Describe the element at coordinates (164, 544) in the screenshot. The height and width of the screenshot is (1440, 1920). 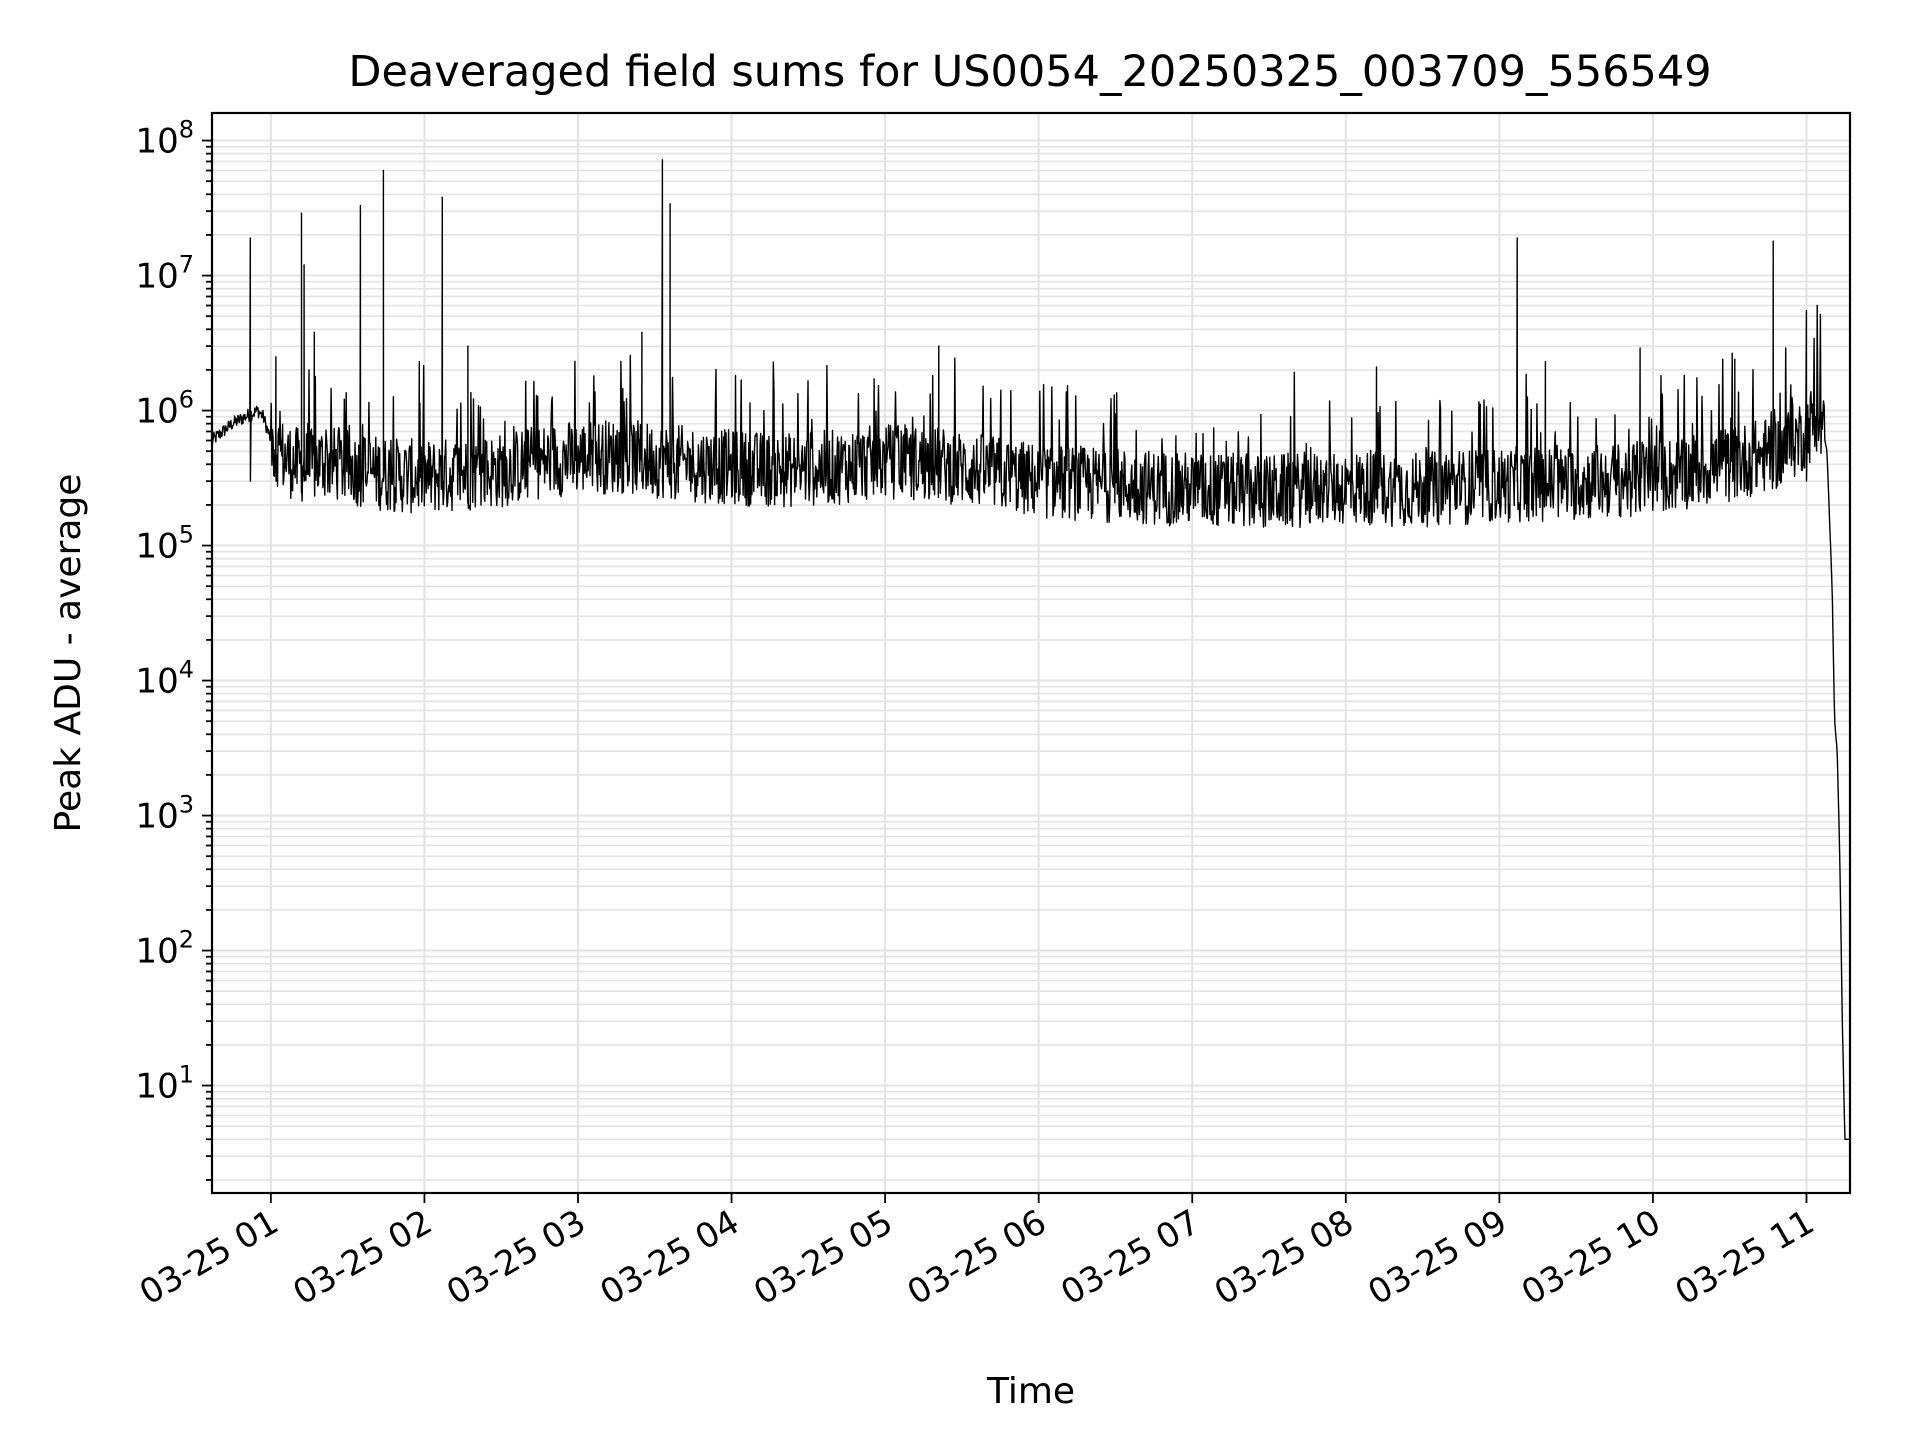
I see `y-tick-label: 10⁵` at that location.